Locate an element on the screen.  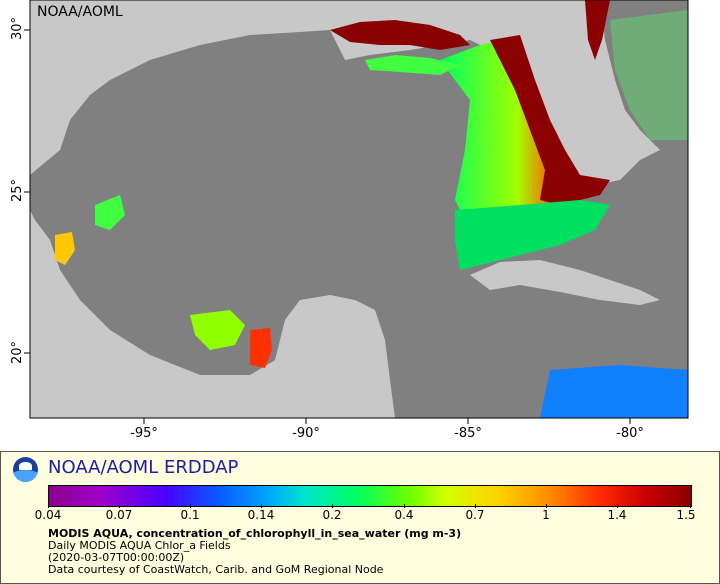
colorbar-label: 0.14 is located at coordinates (261, 515).